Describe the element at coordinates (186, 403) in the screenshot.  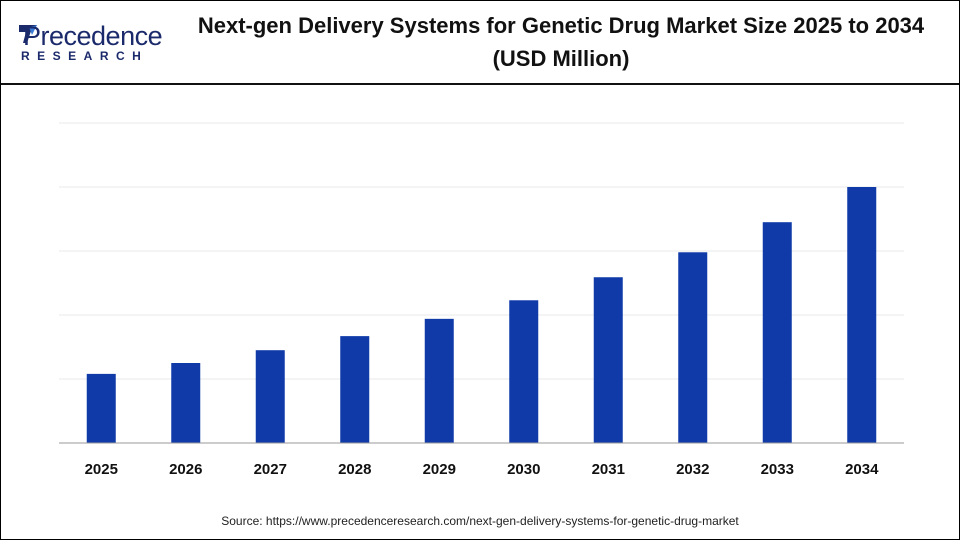
I see `bar-2026` at that location.